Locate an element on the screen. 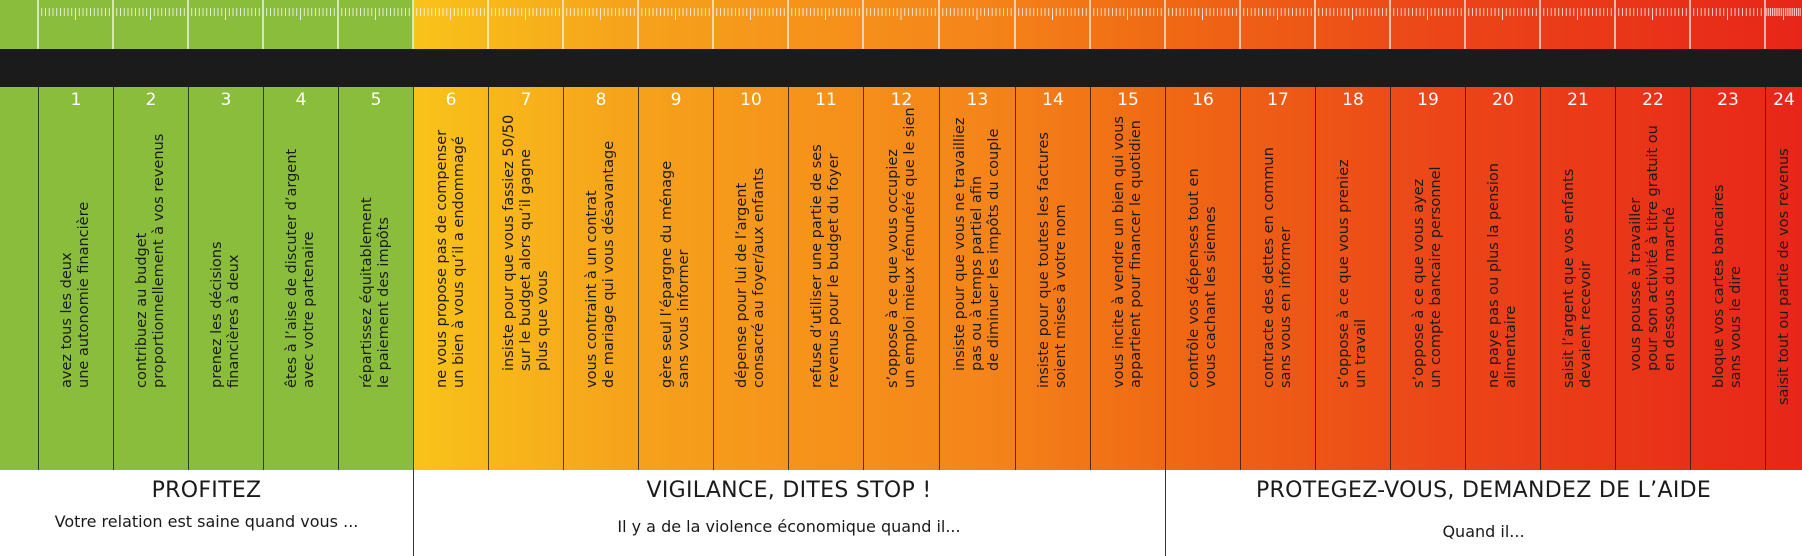  item-number: 5 is located at coordinates (376, 100).